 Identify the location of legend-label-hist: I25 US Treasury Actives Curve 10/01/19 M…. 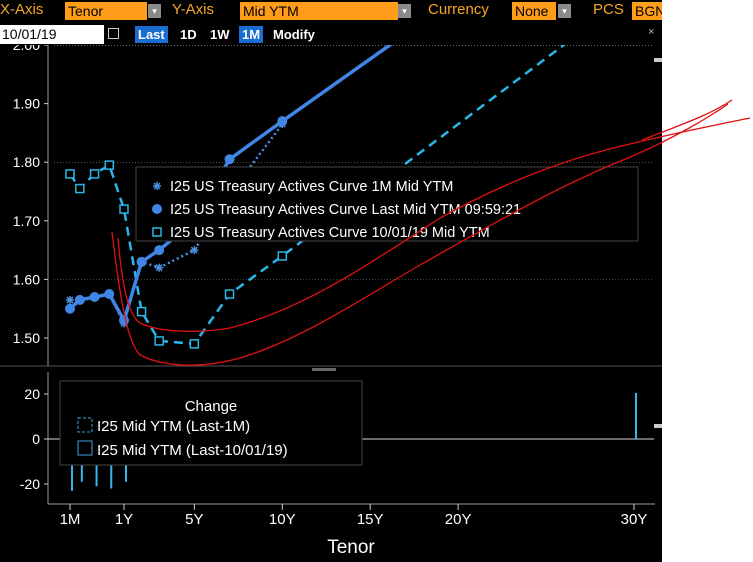
(330, 233).